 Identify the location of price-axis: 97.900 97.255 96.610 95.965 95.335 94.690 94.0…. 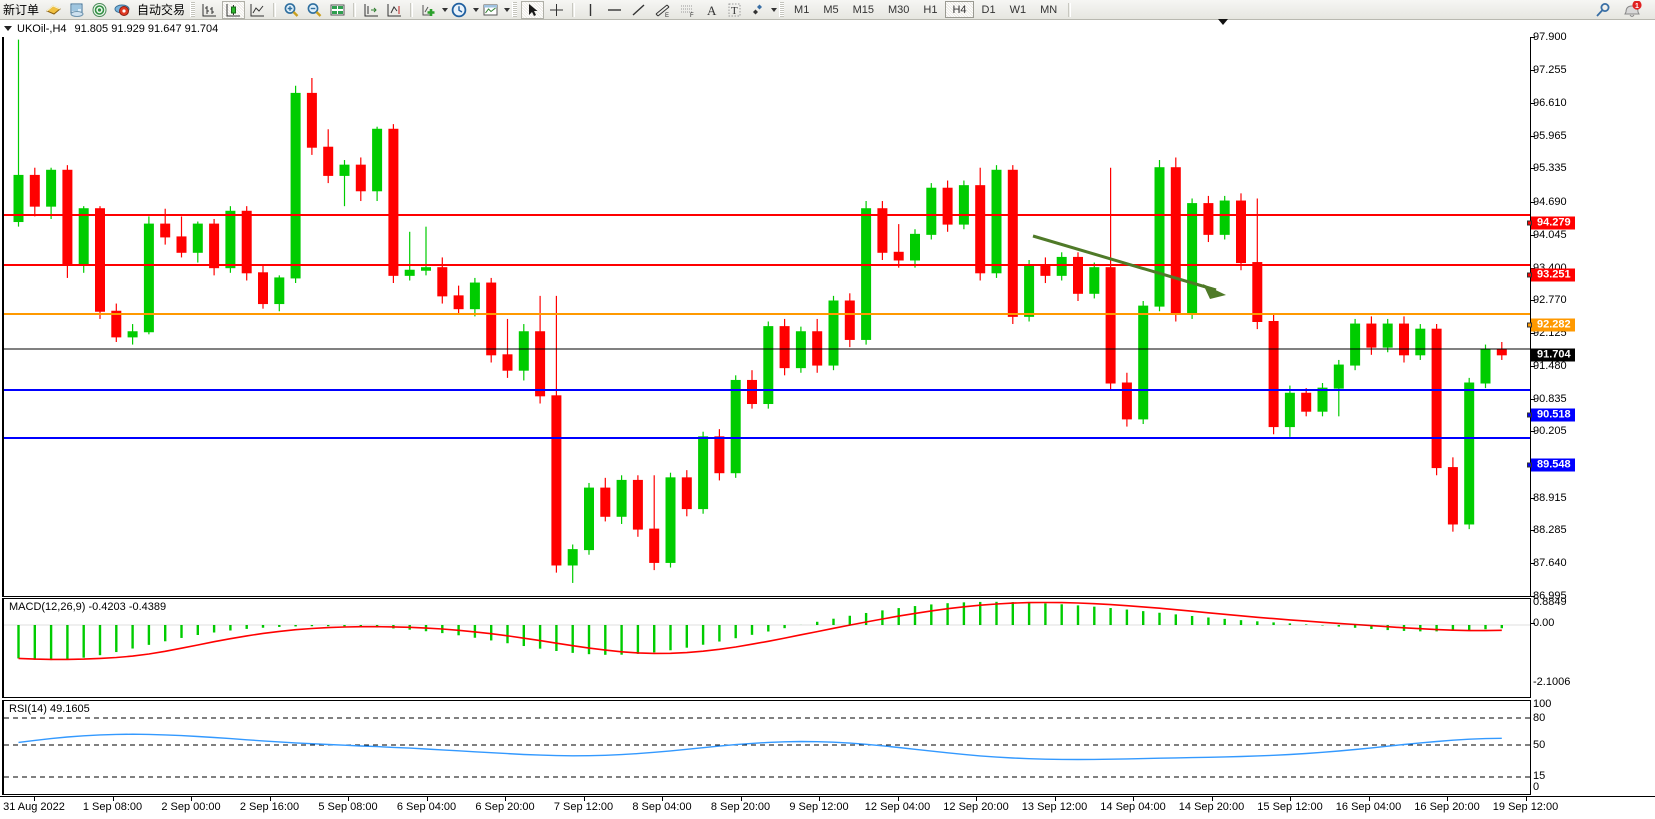
(1591, 409).